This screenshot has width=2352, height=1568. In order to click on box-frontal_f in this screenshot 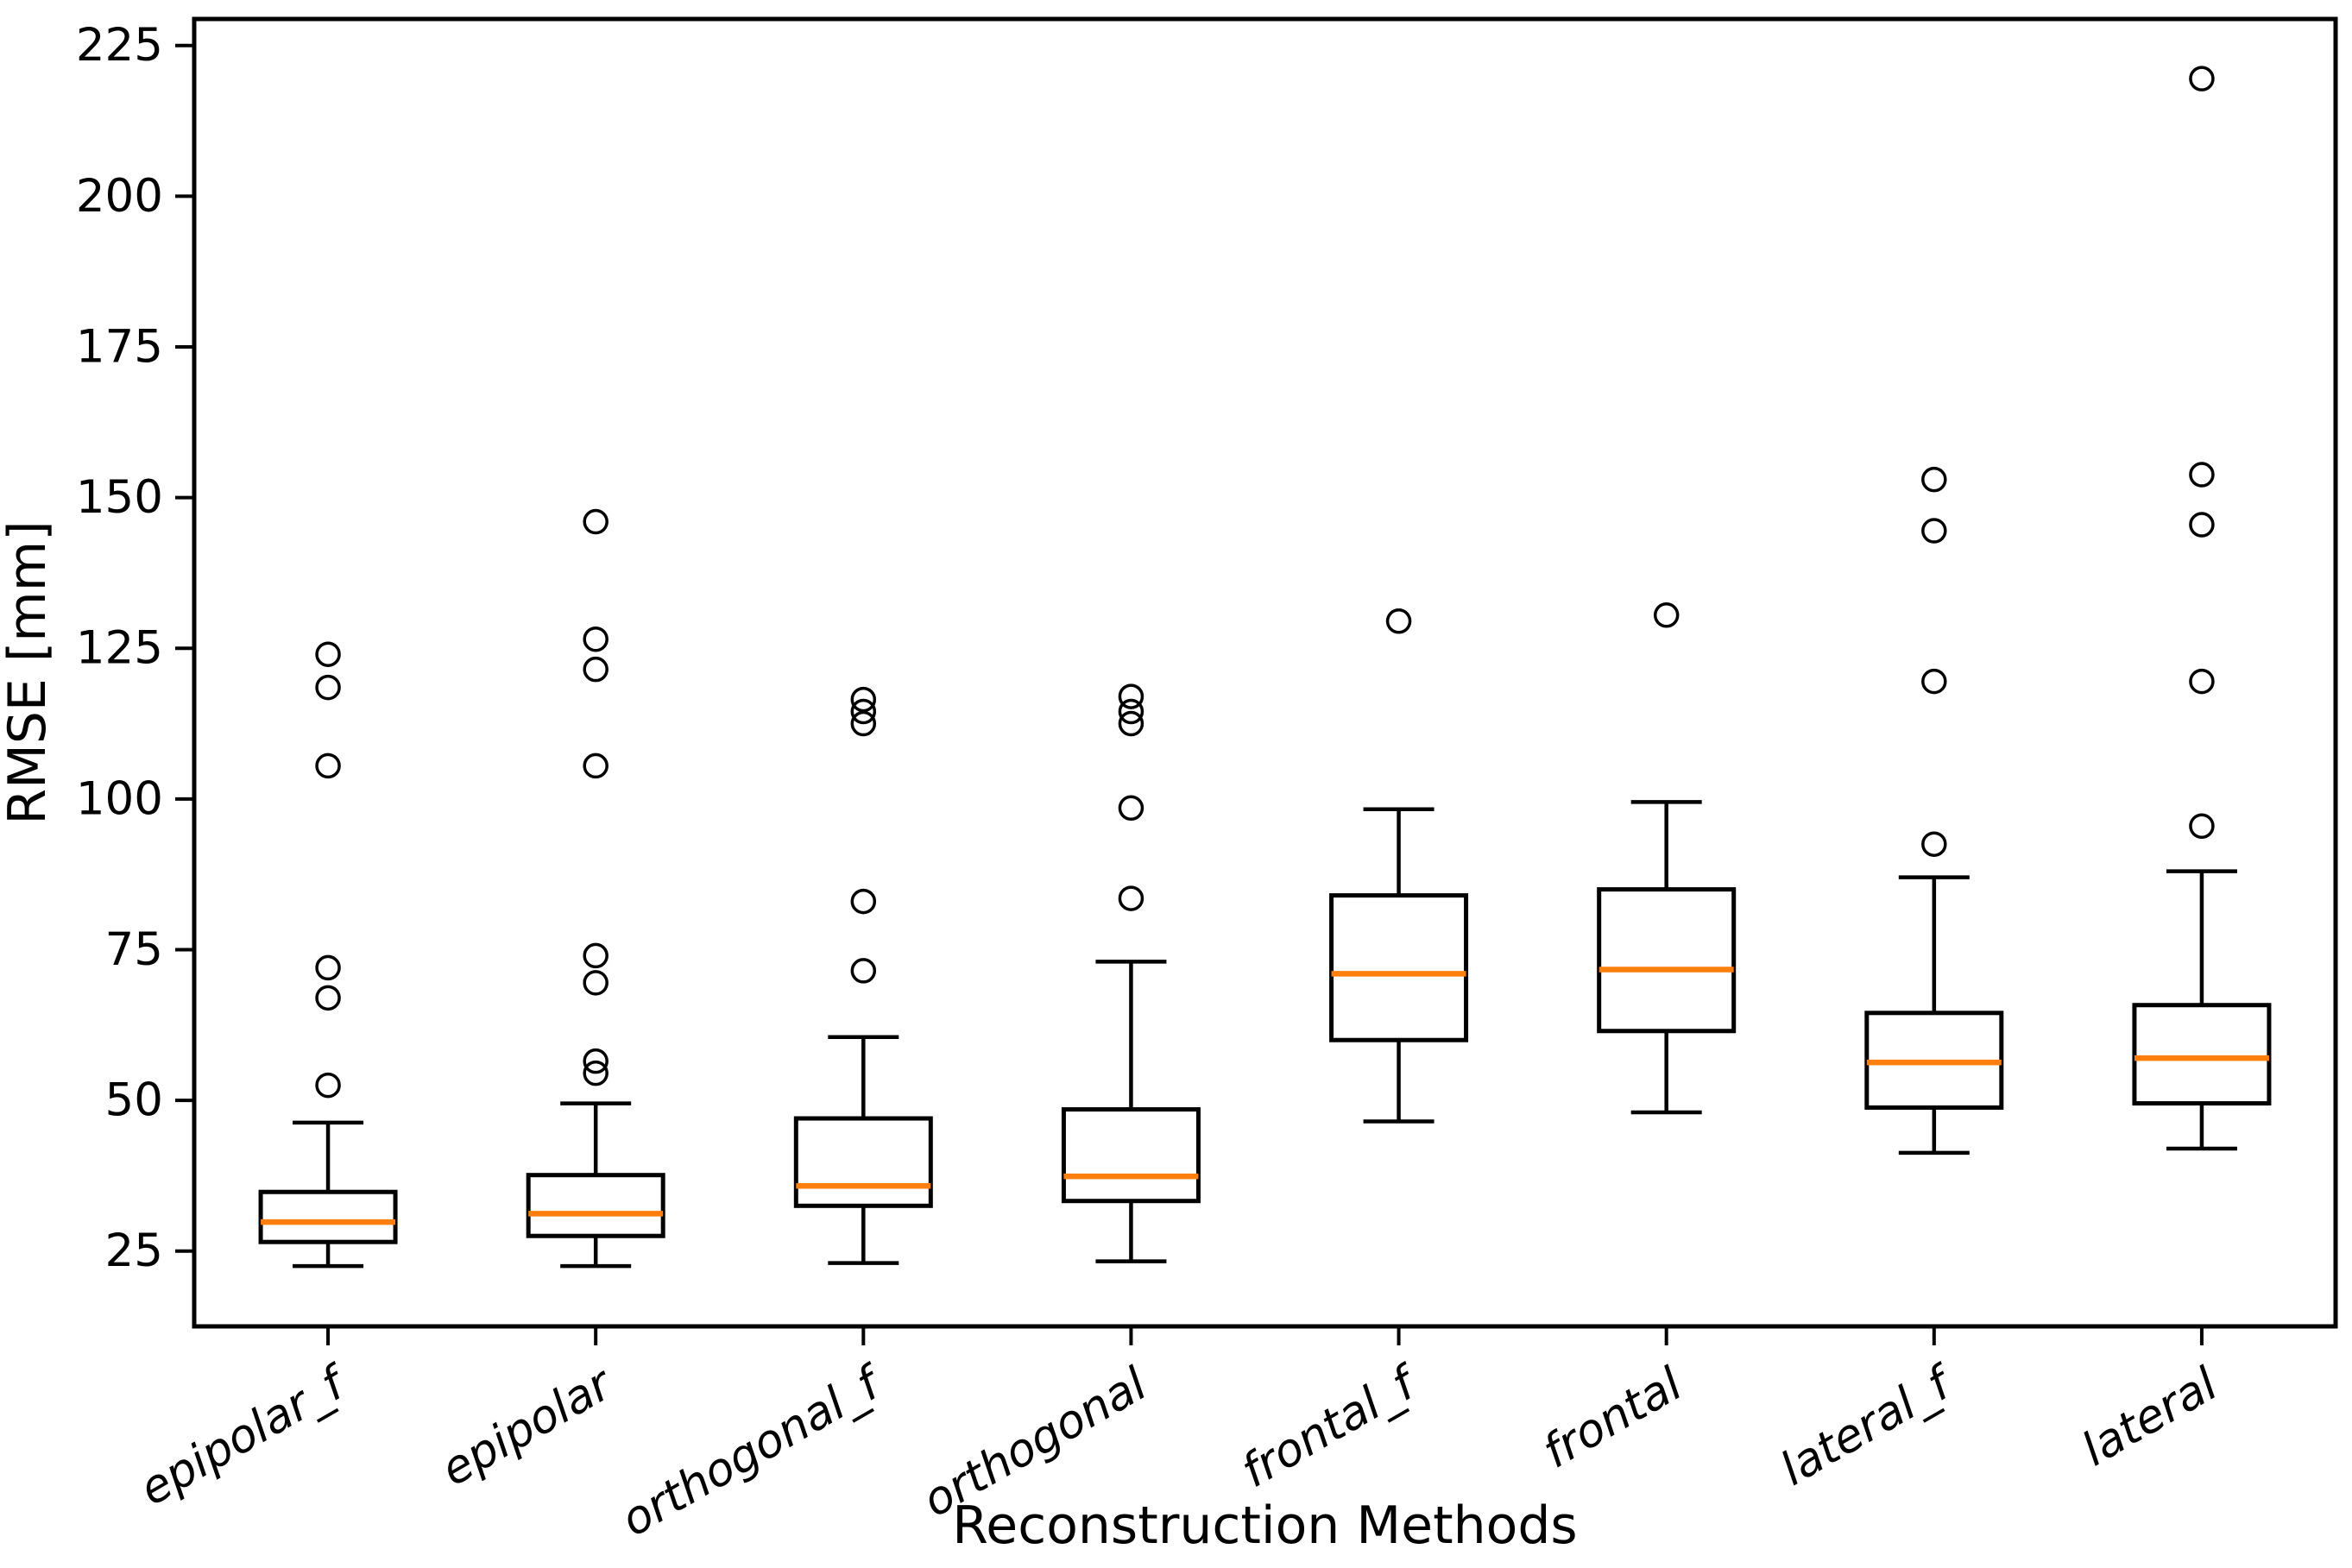, I will do `click(1399, 866)`.